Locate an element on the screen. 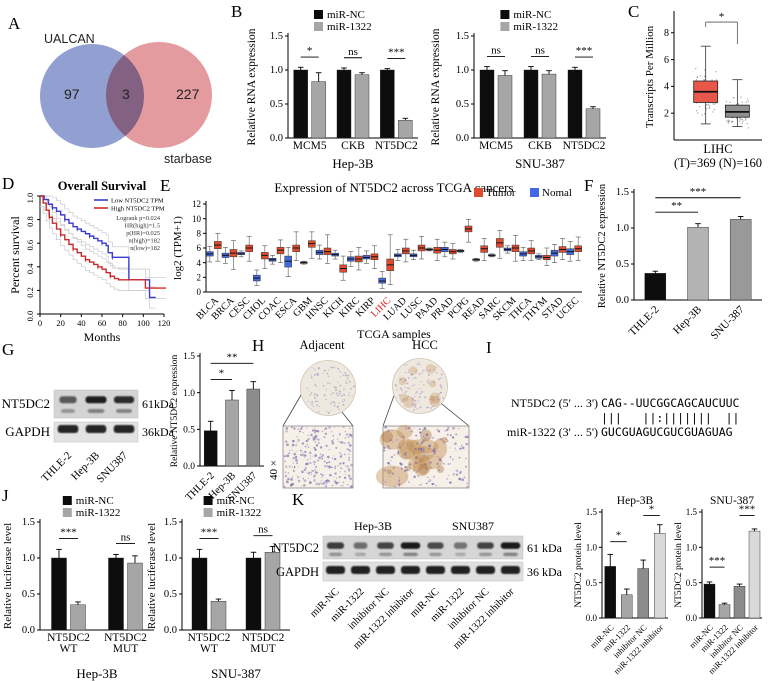 Image resolution: width=770 pixels, height=681 pixels. nt5dc2-sequence: CAG--UUCGGCAGCAUCUUC is located at coordinates (670, 403).